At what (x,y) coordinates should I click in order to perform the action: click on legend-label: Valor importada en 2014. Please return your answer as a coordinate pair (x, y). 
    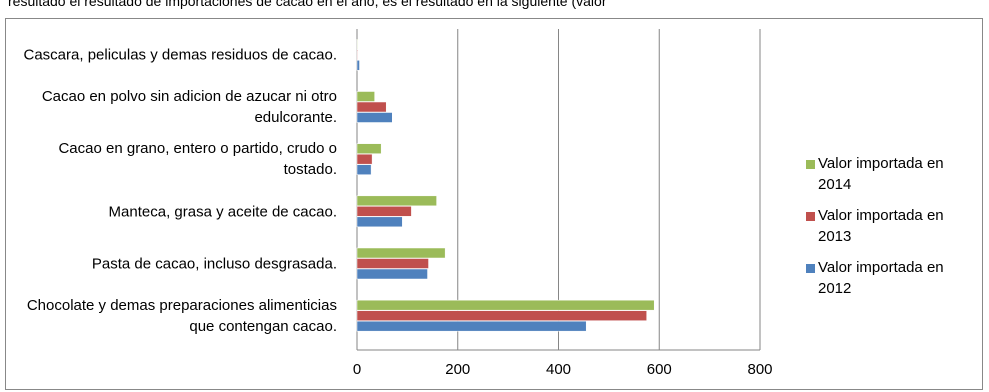
    Looking at the image, I should click on (887, 174).